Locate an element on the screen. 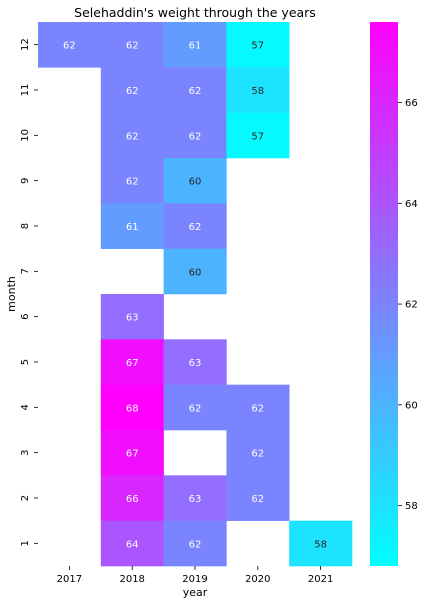 The height and width of the screenshot is (604, 424). colorbar-tick-label: 60 is located at coordinates (411, 405).